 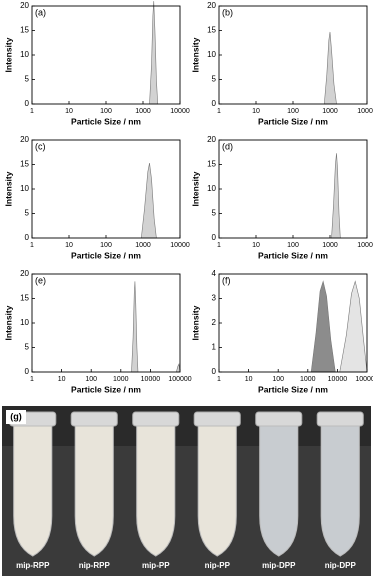 What do you see at coordinates (279, 565) in the screenshot?
I see `tube-label: mip-DPP` at bounding box center [279, 565].